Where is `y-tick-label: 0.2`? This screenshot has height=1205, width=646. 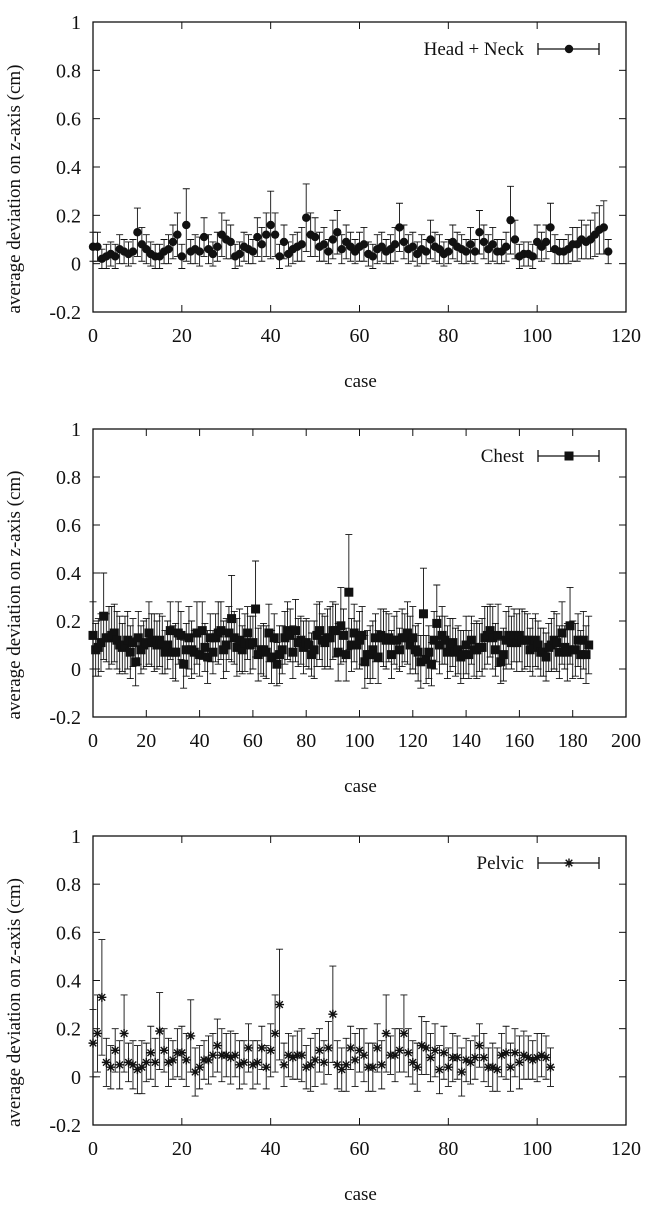 y-tick-label: 0.2 is located at coordinates (68, 622).